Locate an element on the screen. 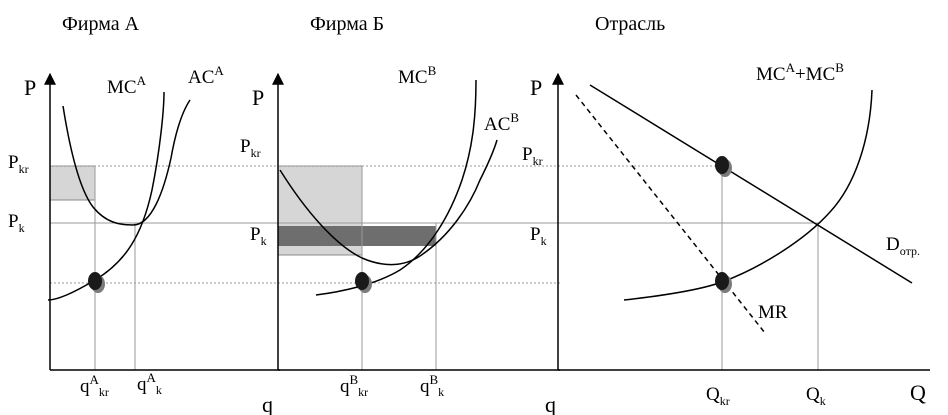  x-axis-label-firm-a: q is located at coordinates (267, 403).